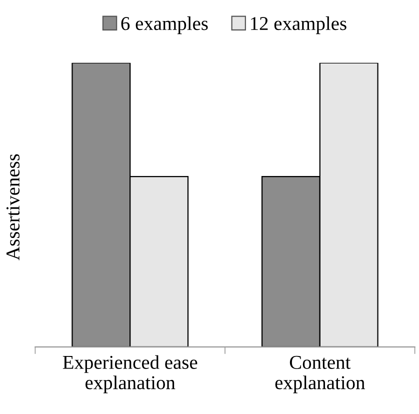  What do you see at coordinates (298, 25) in the screenshot?
I see `legend-label: 12 examples` at bounding box center [298, 25].